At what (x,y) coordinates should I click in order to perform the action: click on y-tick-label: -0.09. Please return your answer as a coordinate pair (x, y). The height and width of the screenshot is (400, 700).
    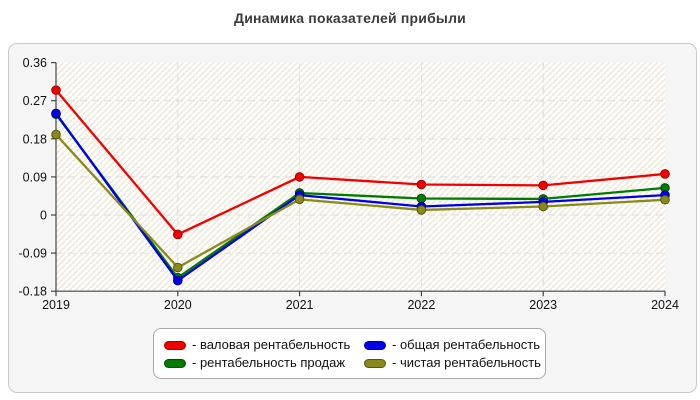
    Looking at the image, I should click on (33, 254).